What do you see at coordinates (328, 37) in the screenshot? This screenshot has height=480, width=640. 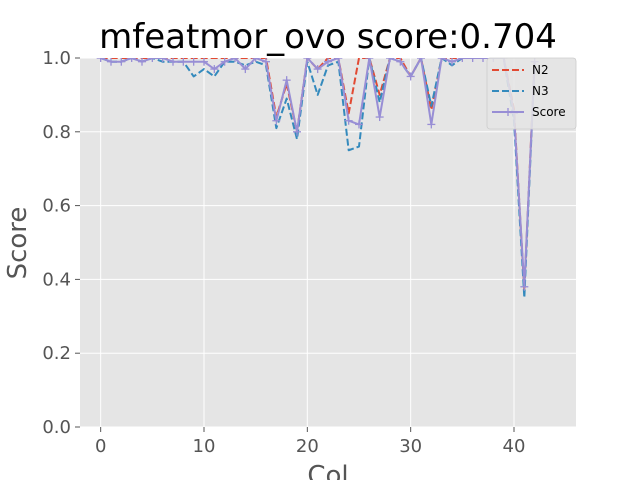 I see `chart-title: mfeatmor_ovo score:0.704` at bounding box center [328, 37].